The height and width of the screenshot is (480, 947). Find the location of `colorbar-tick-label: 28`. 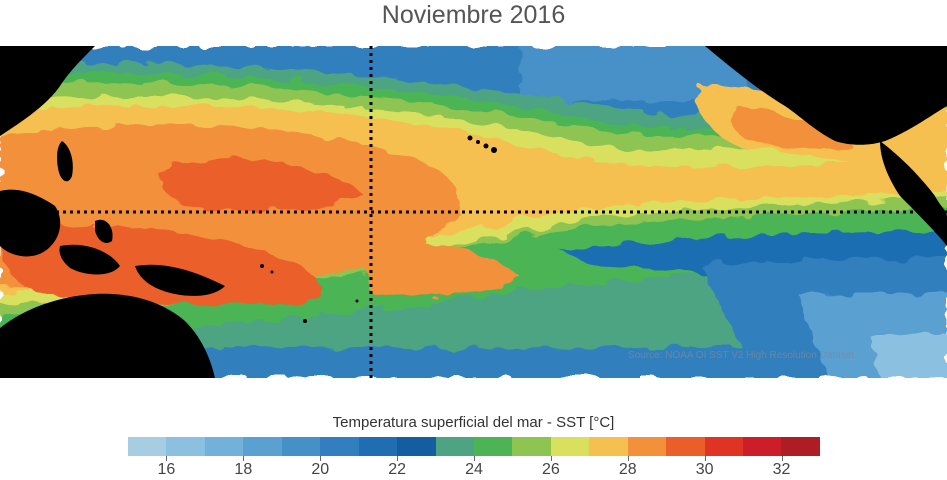

colorbar-tick-label: 28 is located at coordinates (627, 469).